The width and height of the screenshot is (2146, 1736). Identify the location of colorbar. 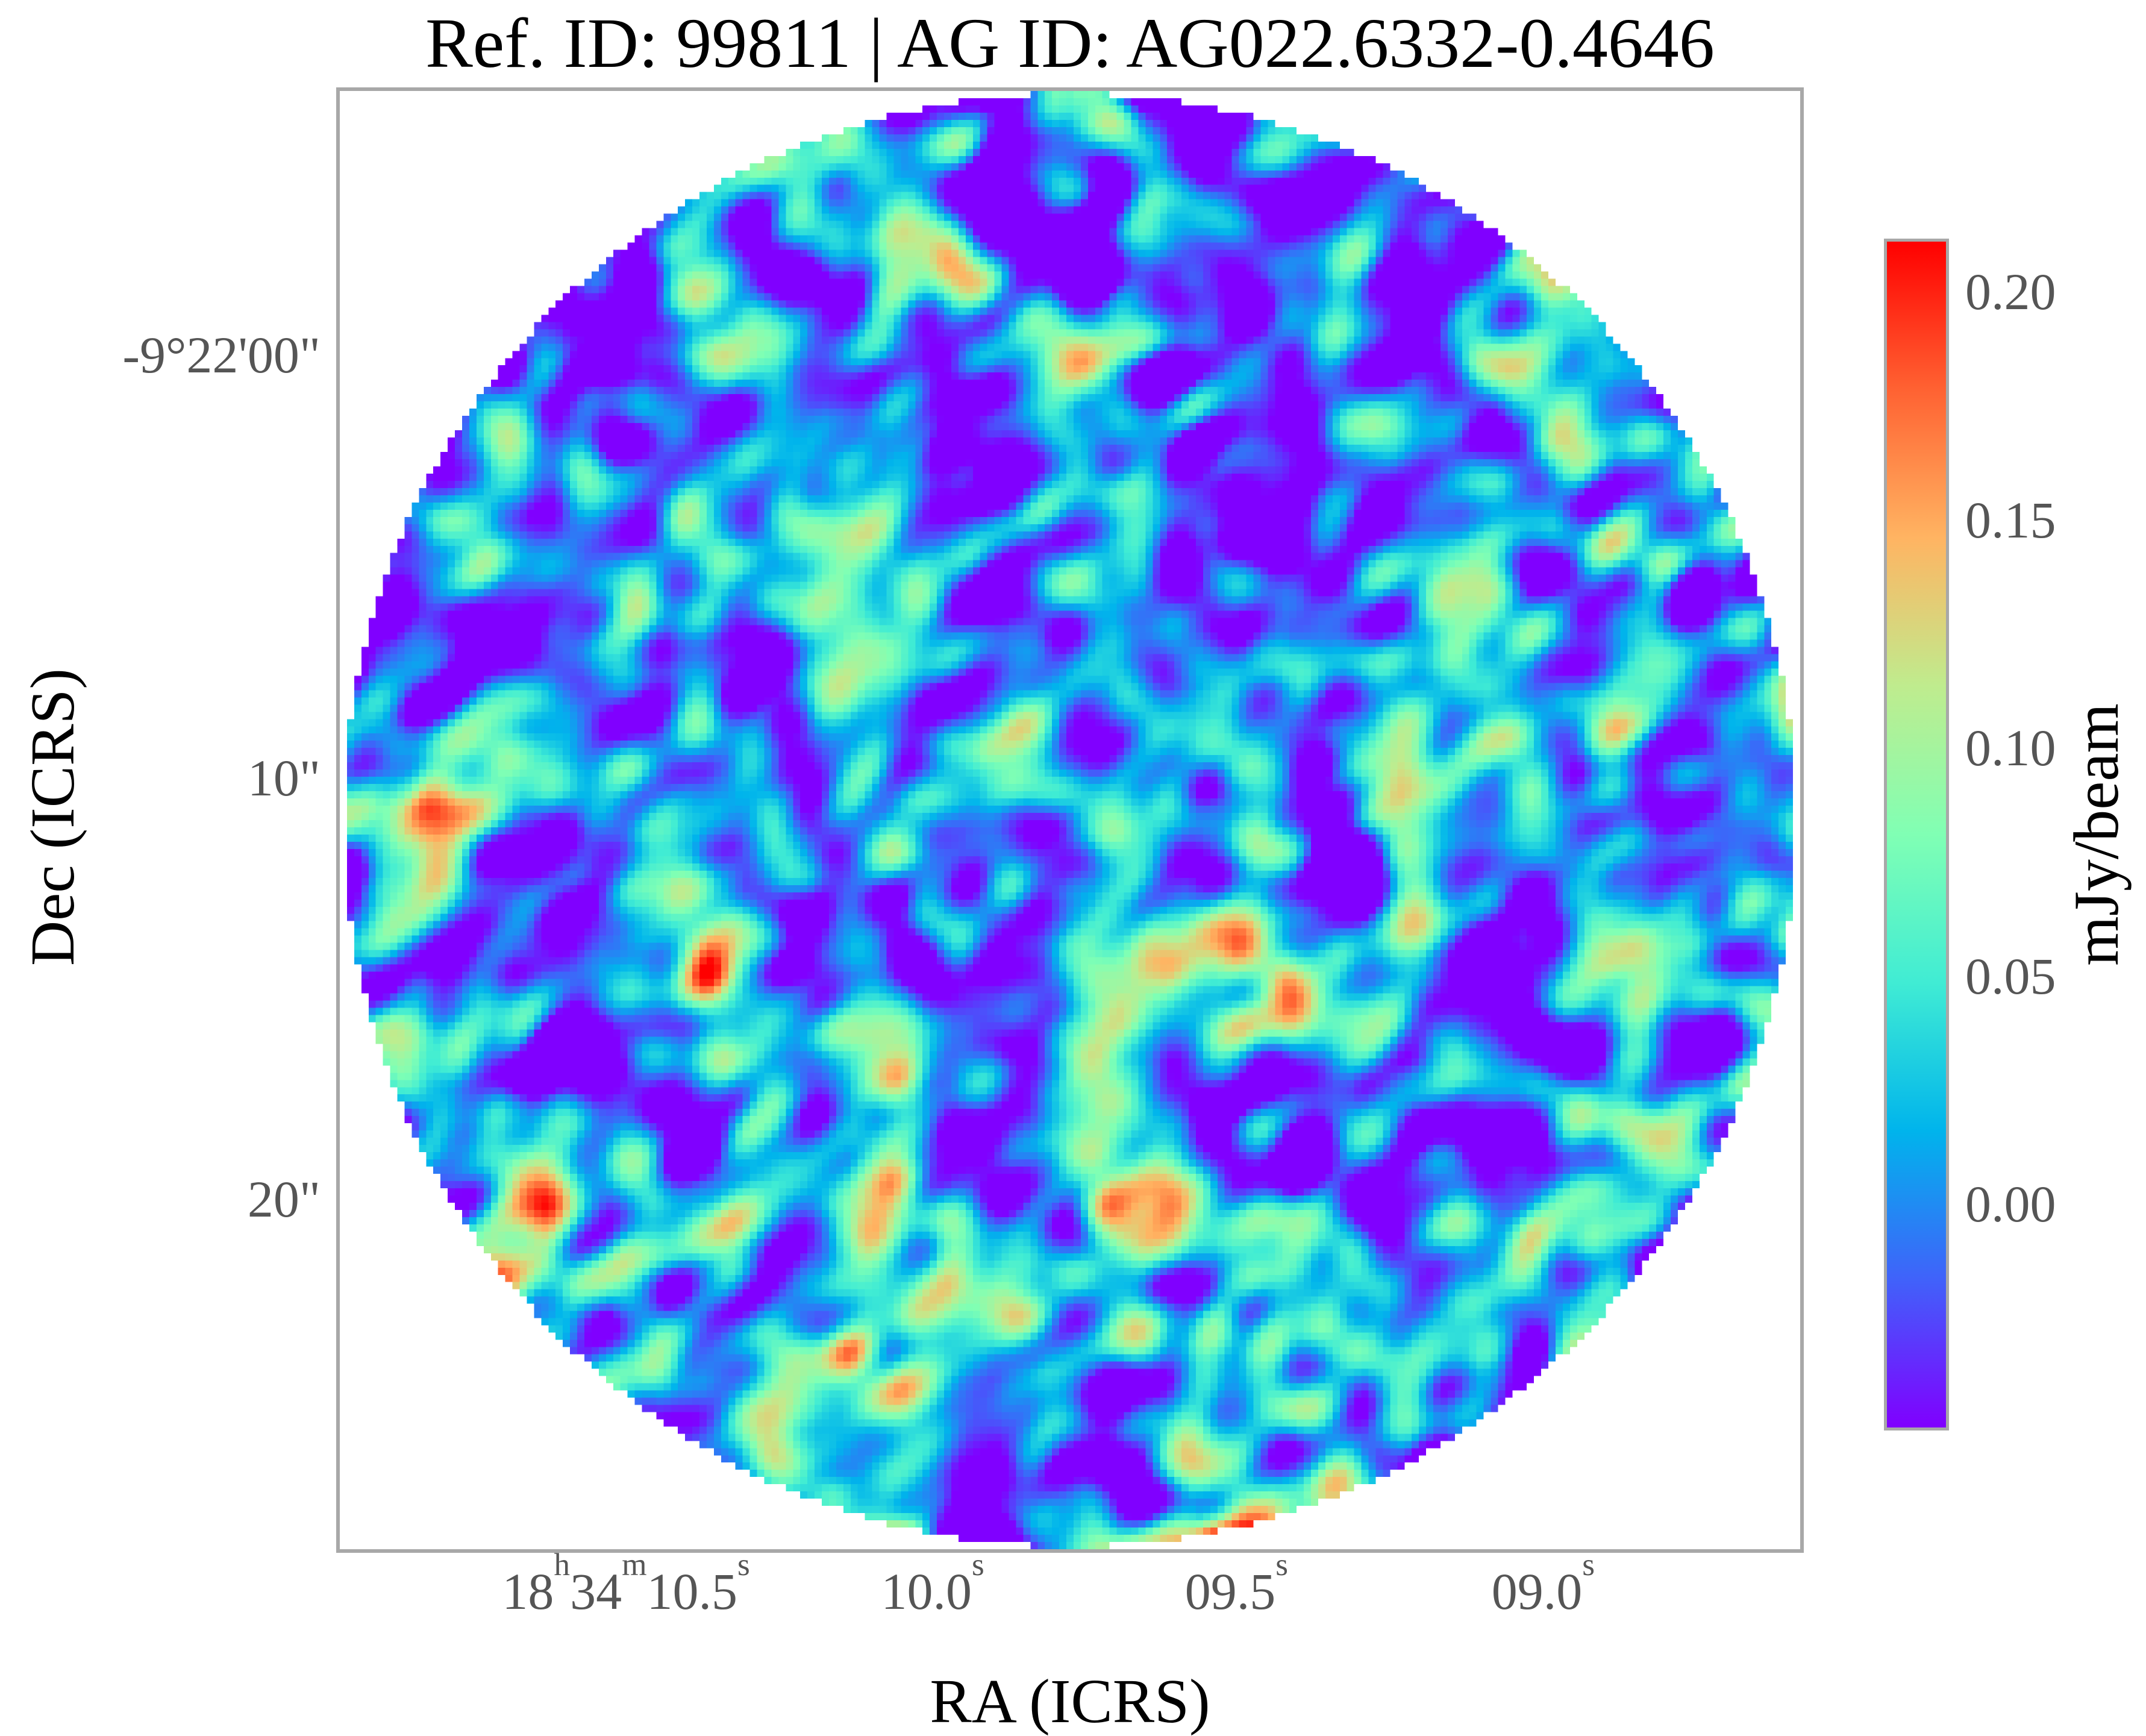
(1916, 834).